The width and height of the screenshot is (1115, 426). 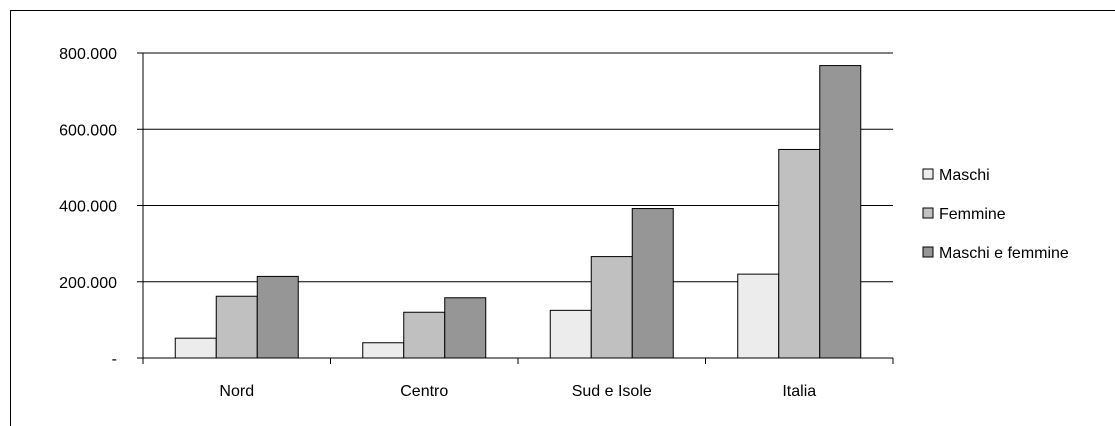 What do you see at coordinates (517, 391) in the screenshot?
I see `x-axis-category-labels: Nord Centro Sud e Isole Italia` at bounding box center [517, 391].